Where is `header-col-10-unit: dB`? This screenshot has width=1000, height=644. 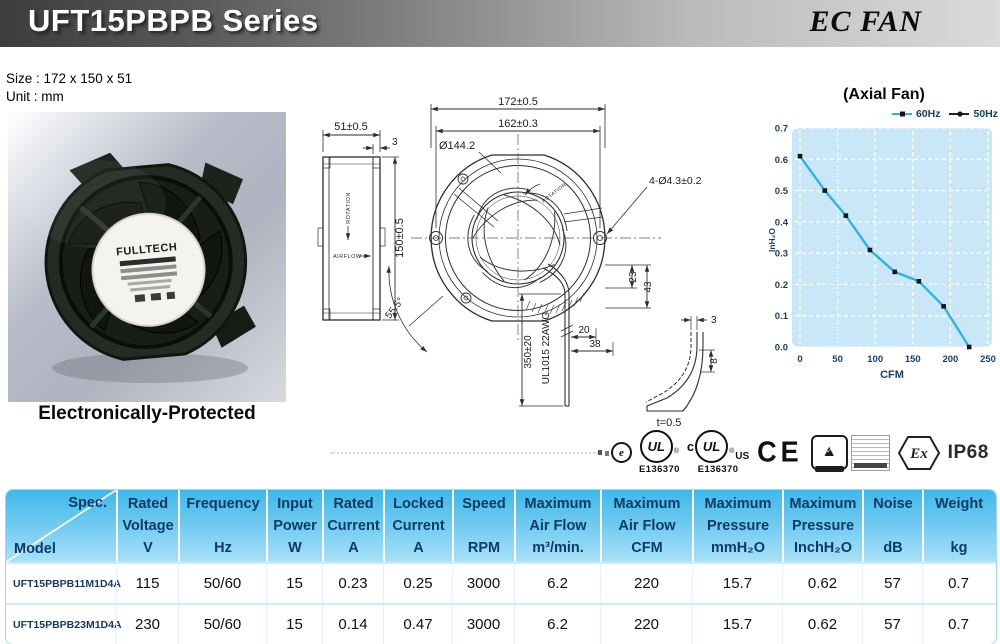 header-col-10-unit: dB is located at coordinates (893, 547).